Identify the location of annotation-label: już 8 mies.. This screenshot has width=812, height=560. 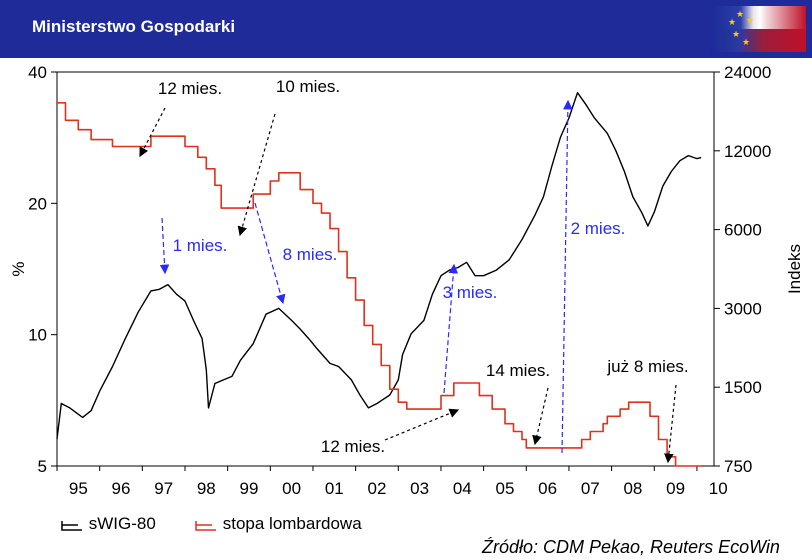
(647, 366).